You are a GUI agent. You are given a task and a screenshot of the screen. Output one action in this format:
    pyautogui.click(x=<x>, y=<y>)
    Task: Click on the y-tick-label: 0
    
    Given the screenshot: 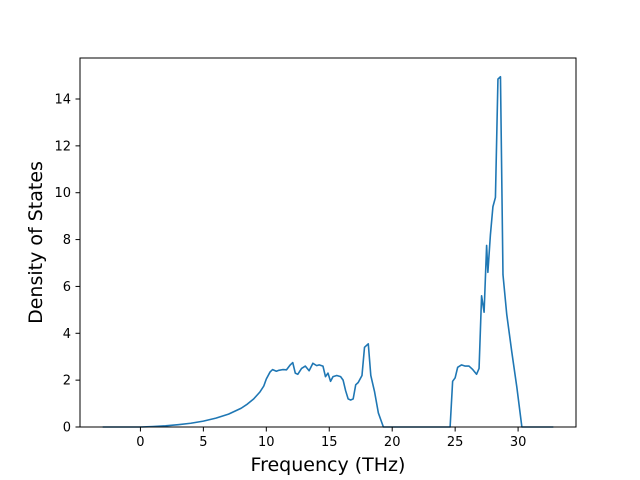 What is the action you would take?
    pyautogui.click(x=67, y=428)
    